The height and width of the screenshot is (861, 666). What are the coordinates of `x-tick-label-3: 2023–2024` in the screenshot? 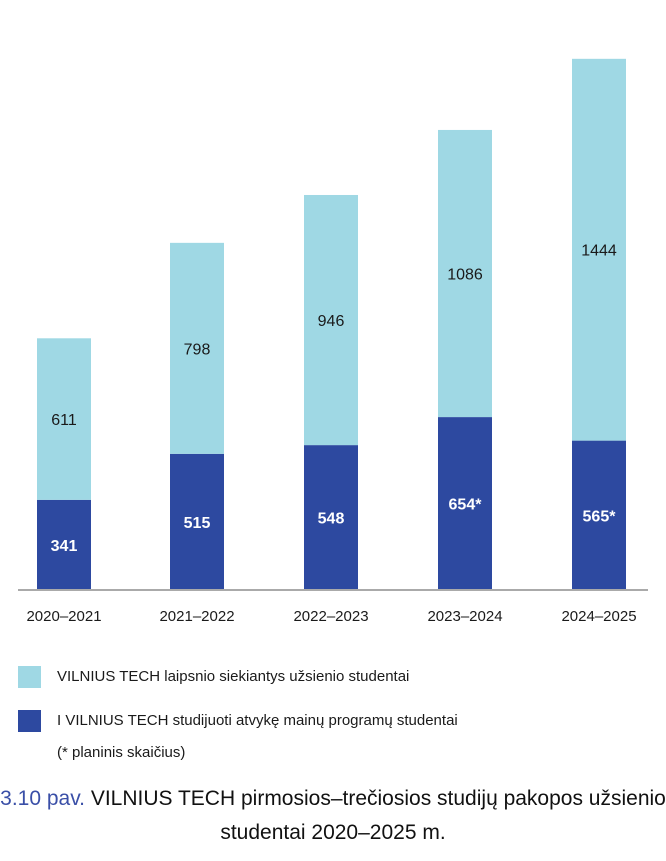 It's located at (464, 616).